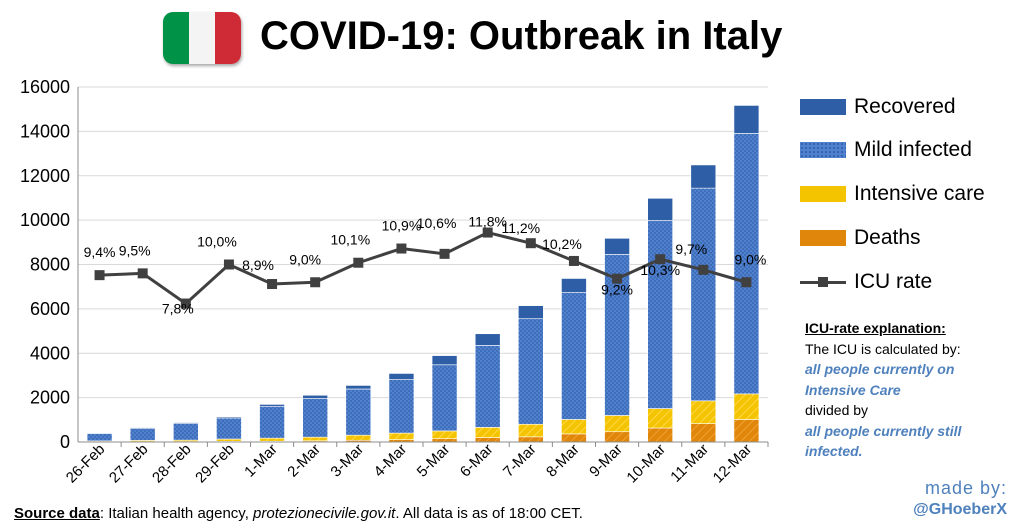 The width and height of the screenshot is (1021, 531). I want to click on explanation-emphasis2: all people currently still infected., so click(883, 441).